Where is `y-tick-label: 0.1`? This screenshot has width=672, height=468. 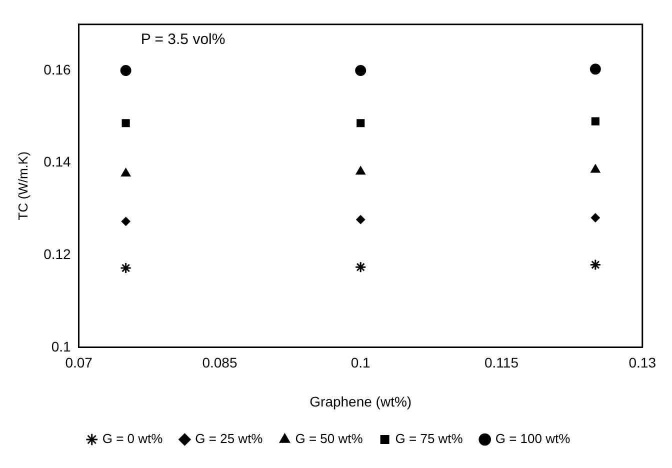
y-tick-label: 0.1 is located at coordinates (61, 346).